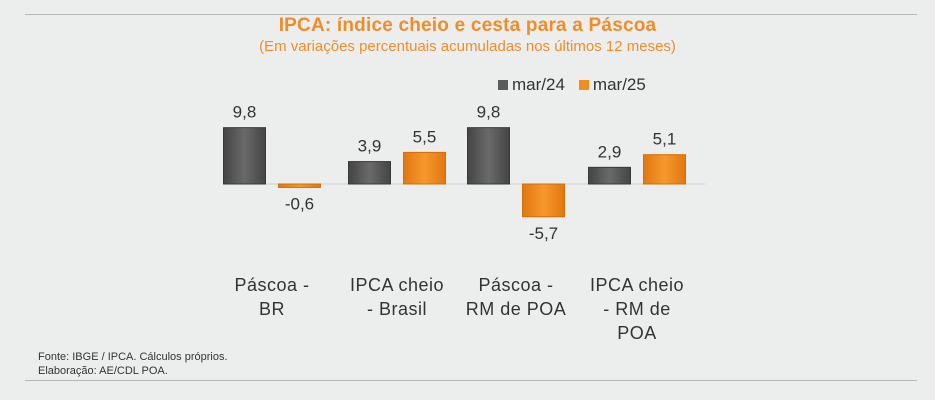 This screenshot has height=400, width=935. I want to click on bottom-divider, so click(471, 380).